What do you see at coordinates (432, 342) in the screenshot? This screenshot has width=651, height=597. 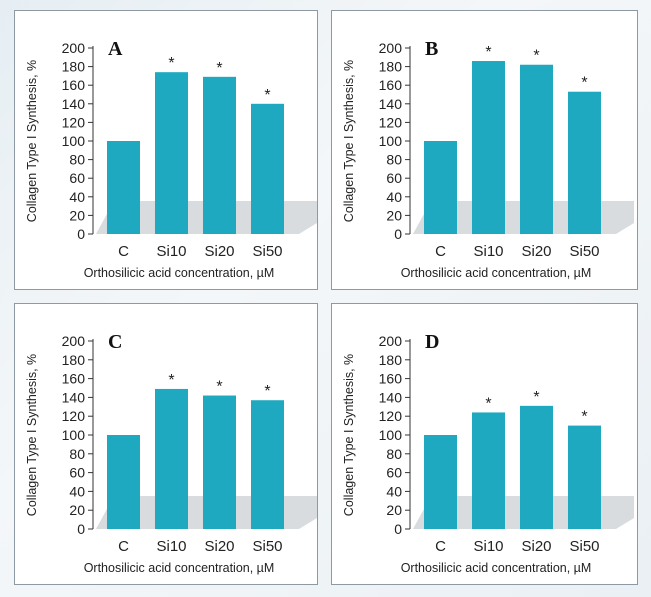 I see `panel-label: D` at bounding box center [432, 342].